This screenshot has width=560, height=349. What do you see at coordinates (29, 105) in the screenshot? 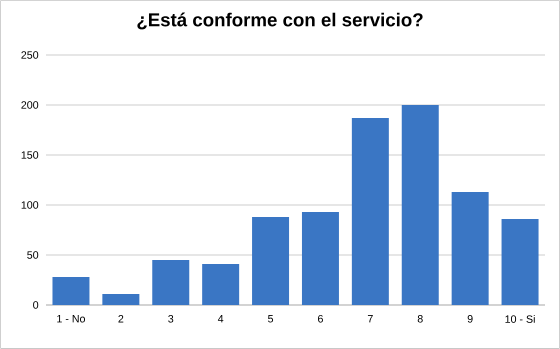
I see `y-tick-label: 200` at bounding box center [29, 105].